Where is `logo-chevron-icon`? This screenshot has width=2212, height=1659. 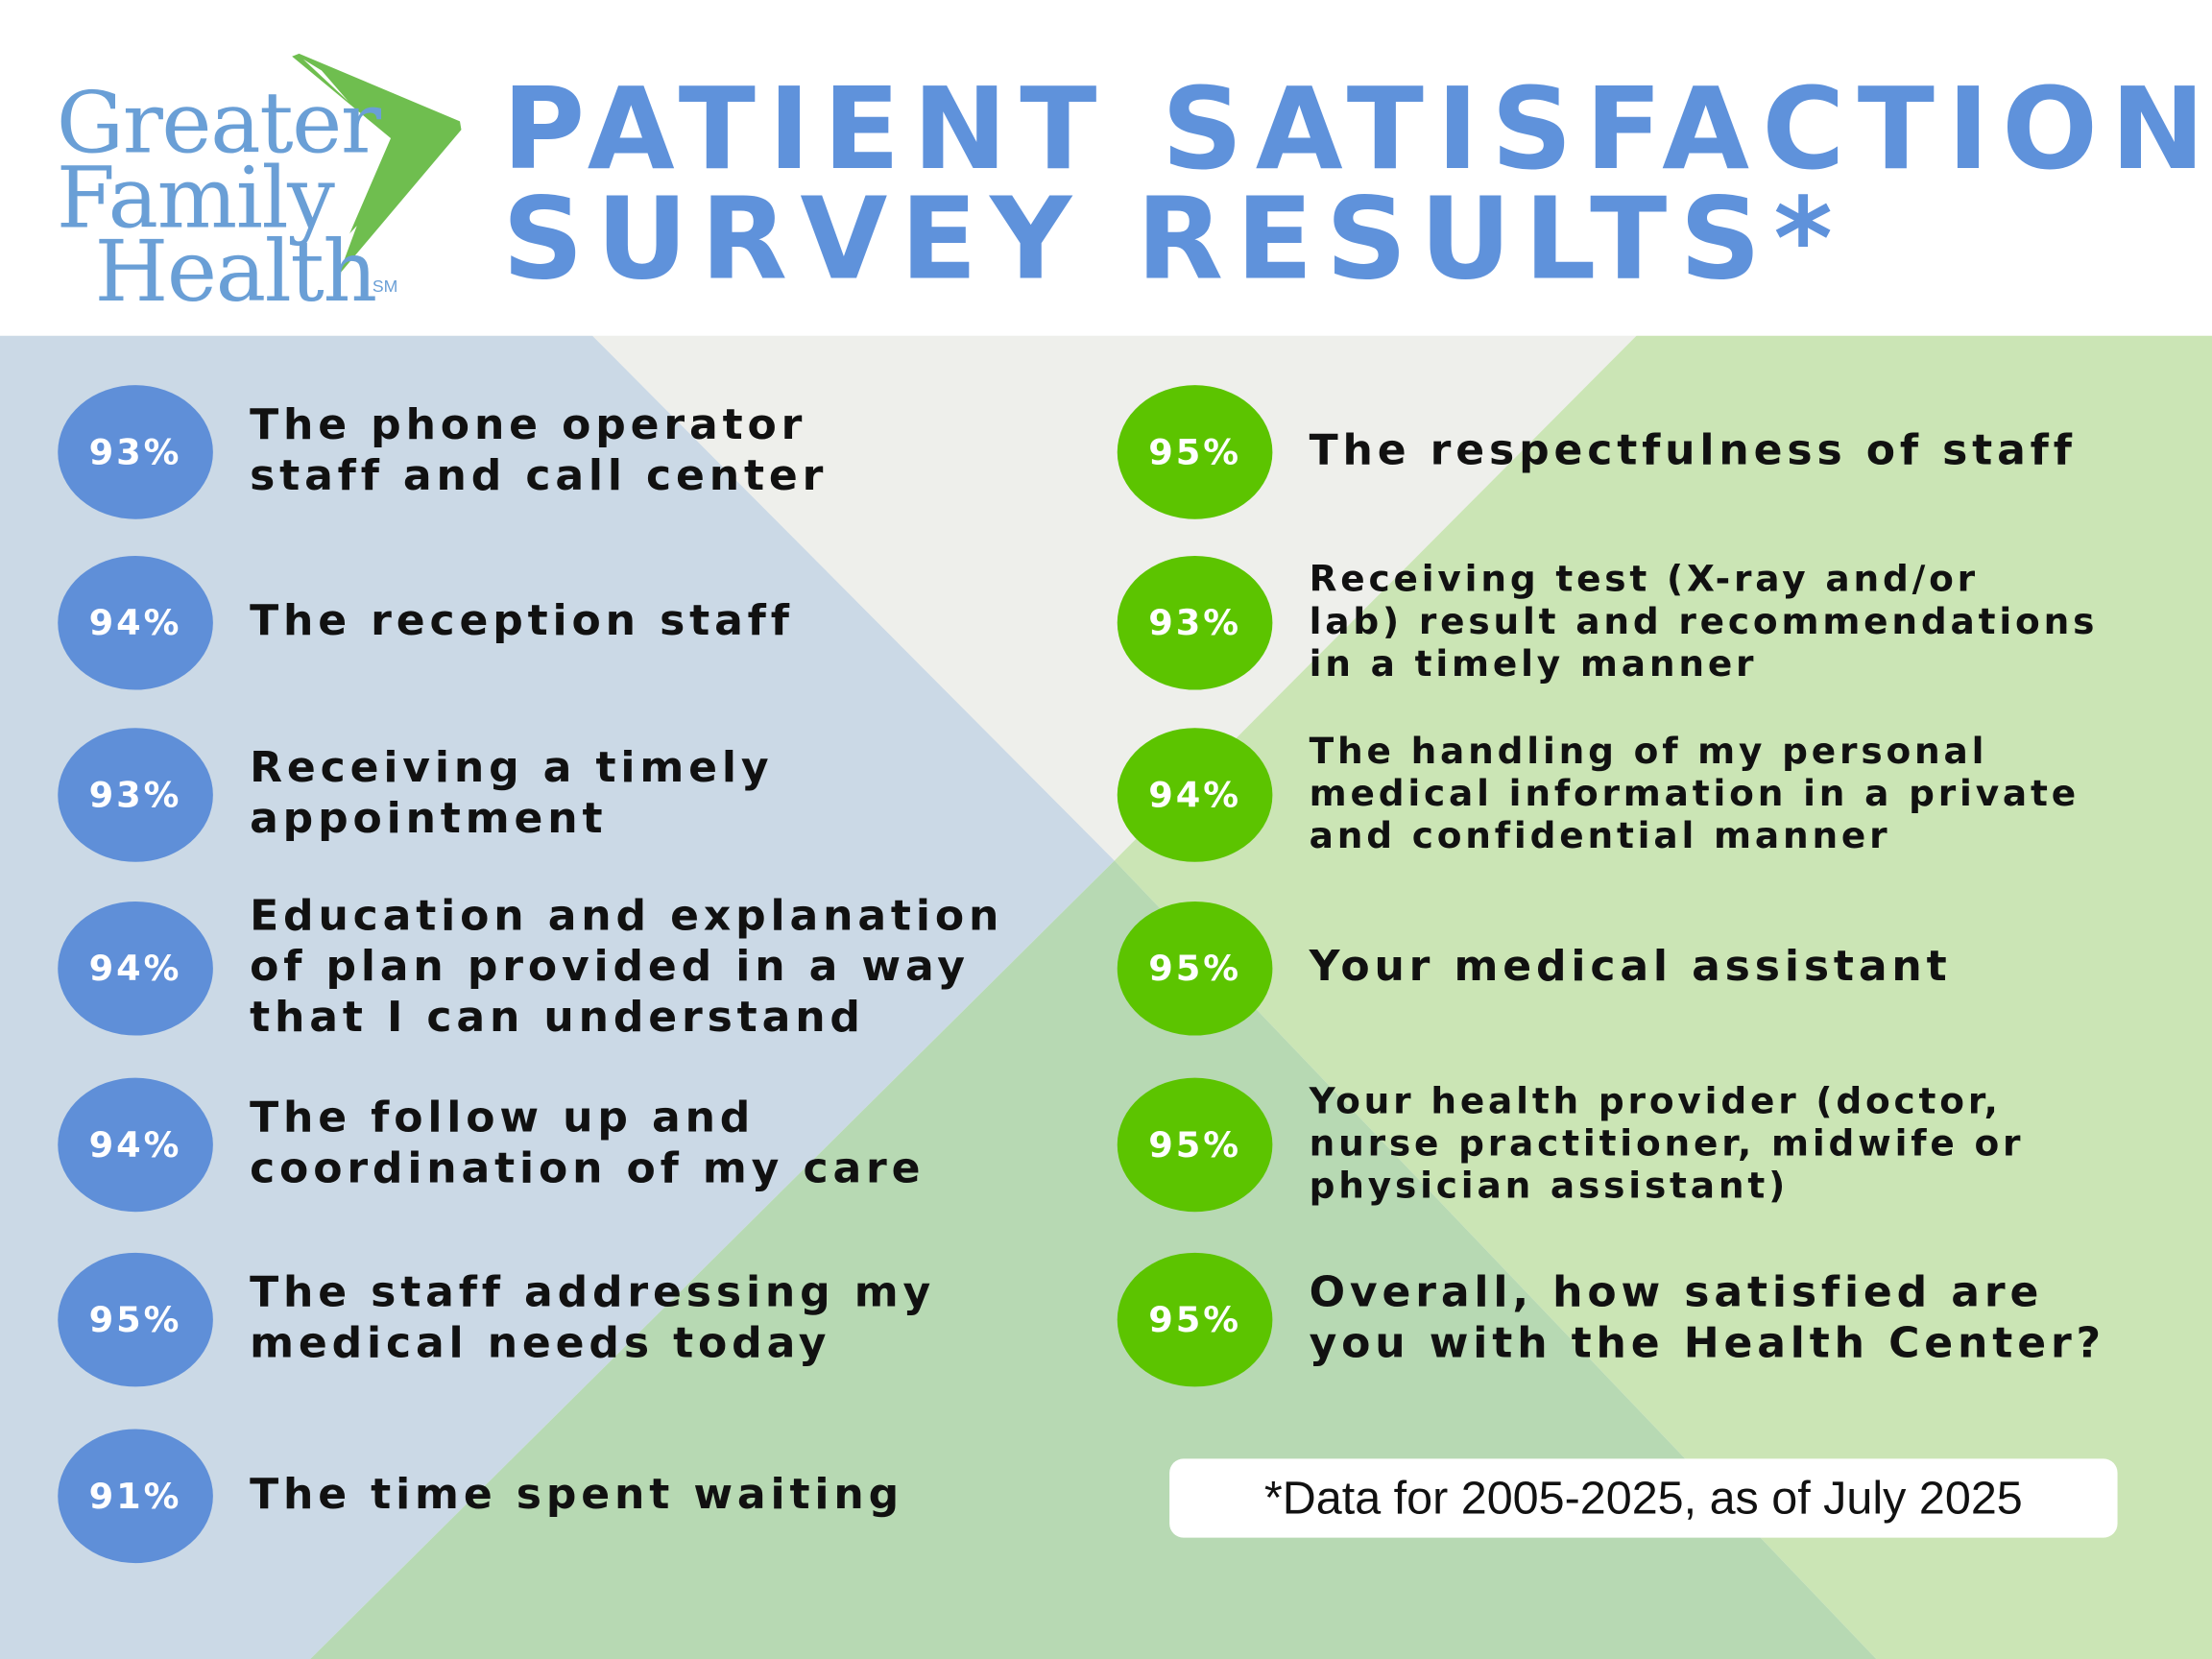
logo-chevron-icon is located at coordinates (377, 164).